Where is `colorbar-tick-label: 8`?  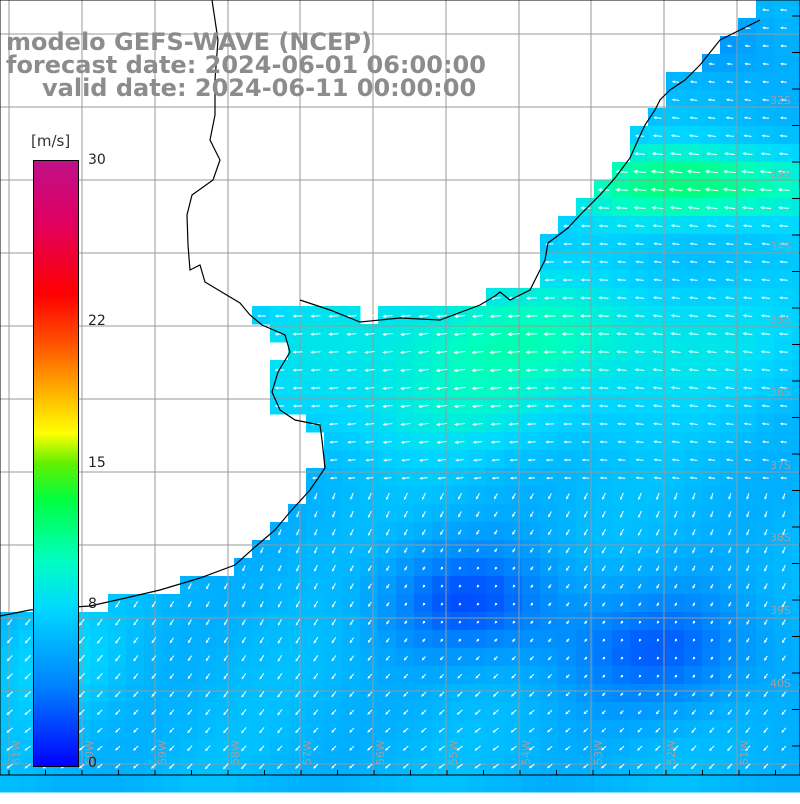 colorbar-tick-label: 8 is located at coordinates (92, 604).